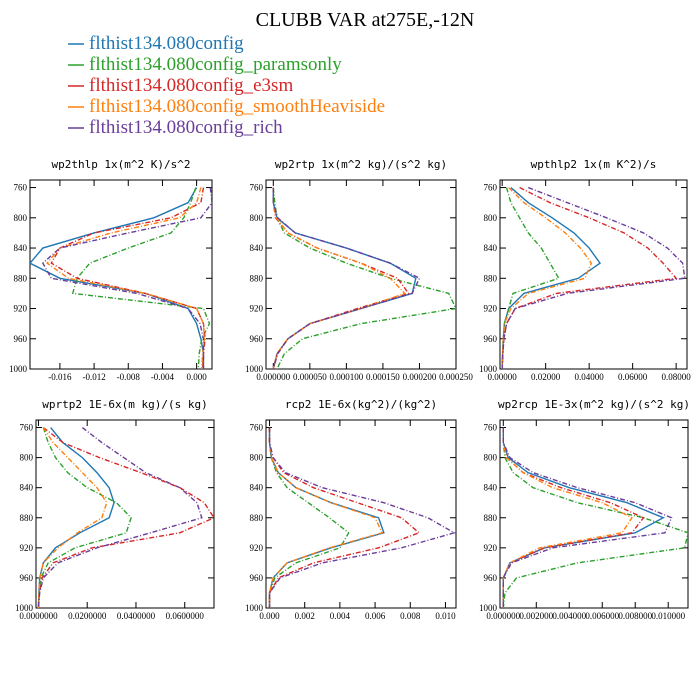 This screenshot has height=700, width=700. I want to click on x-tick-label-1-5: 0.000250, so click(456, 377).